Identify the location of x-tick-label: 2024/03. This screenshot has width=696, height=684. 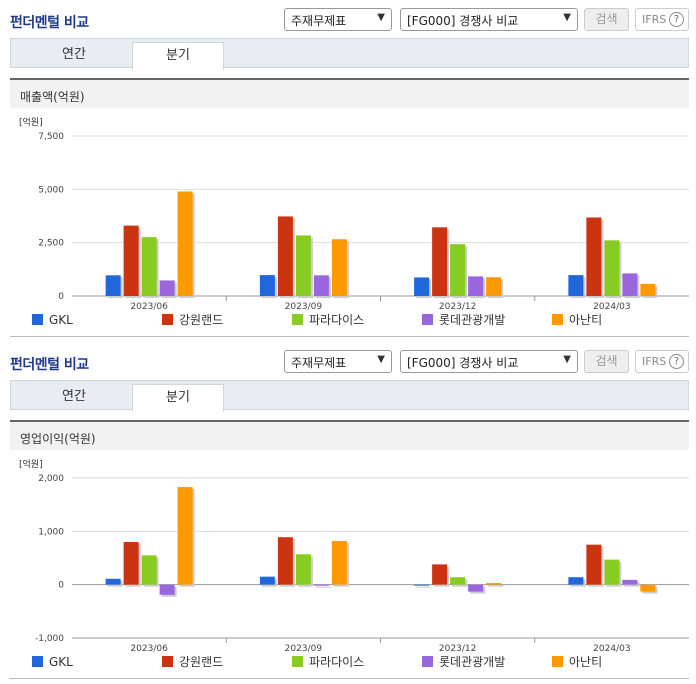
(611, 307).